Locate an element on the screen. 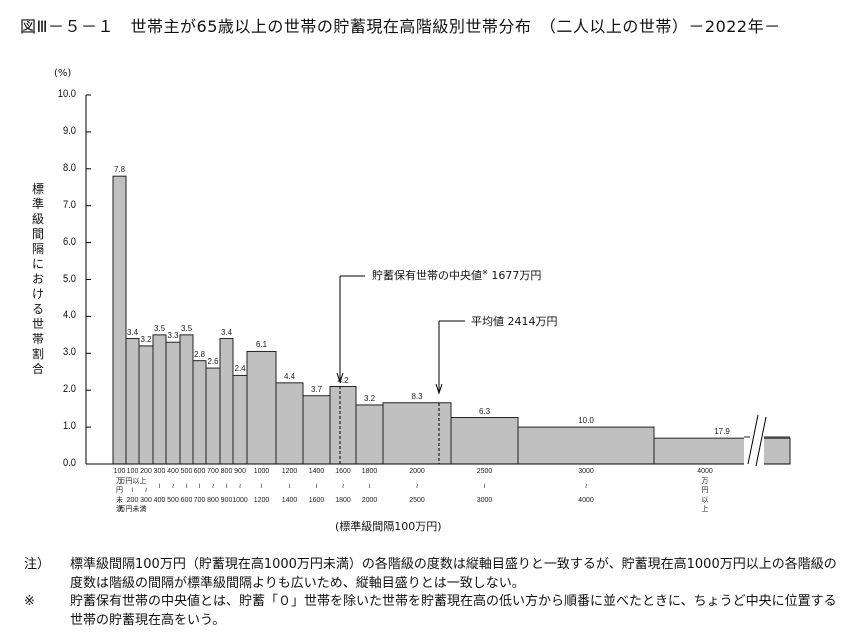 Image resolution: width=859 pixels, height=643 pixels. y-tick-label: 1.0 is located at coordinates (69, 426).